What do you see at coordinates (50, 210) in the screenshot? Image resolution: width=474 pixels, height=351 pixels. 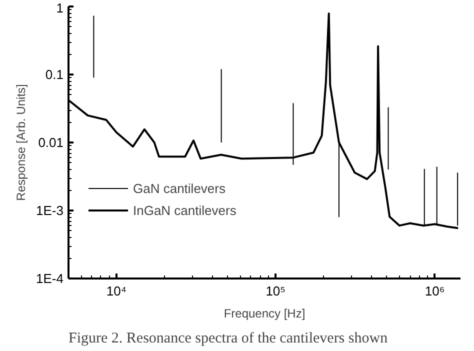 I see `y-tick-label: 1E-3` at bounding box center [50, 210].